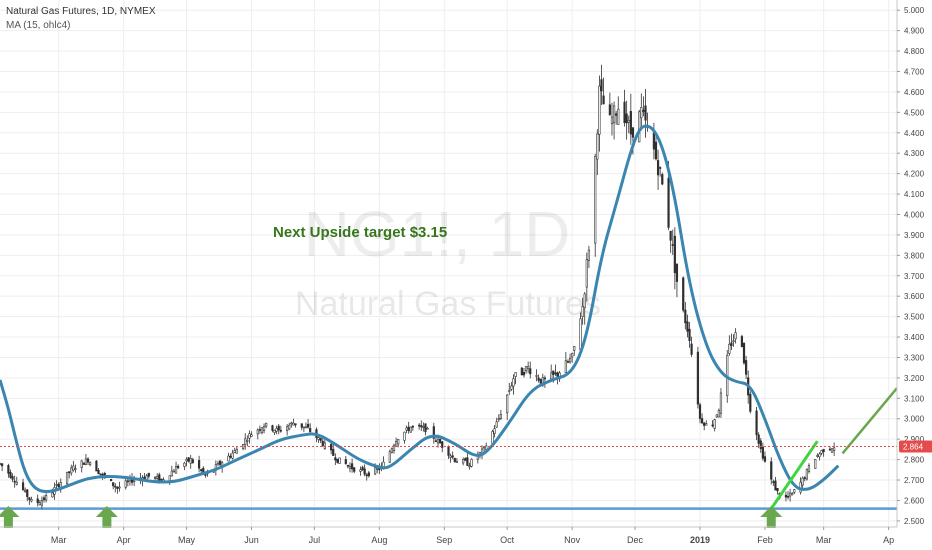 The height and width of the screenshot is (550, 932). What do you see at coordinates (507, 540) in the screenshot?
I see `time-tick-label: Oct` at bounding box center [507, 540].